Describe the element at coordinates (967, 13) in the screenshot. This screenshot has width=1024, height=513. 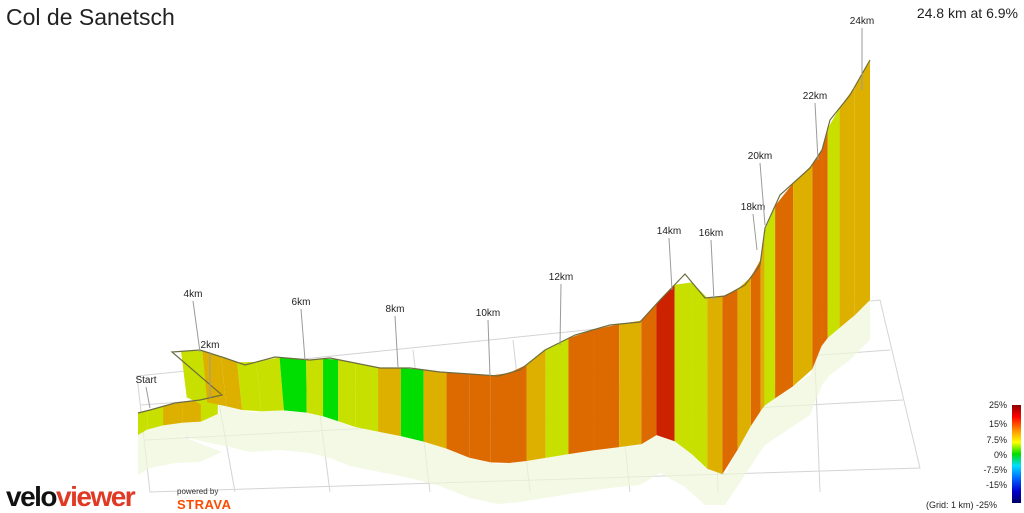
I see `climb-stats: 24.8 km at 6.9%` at that location.